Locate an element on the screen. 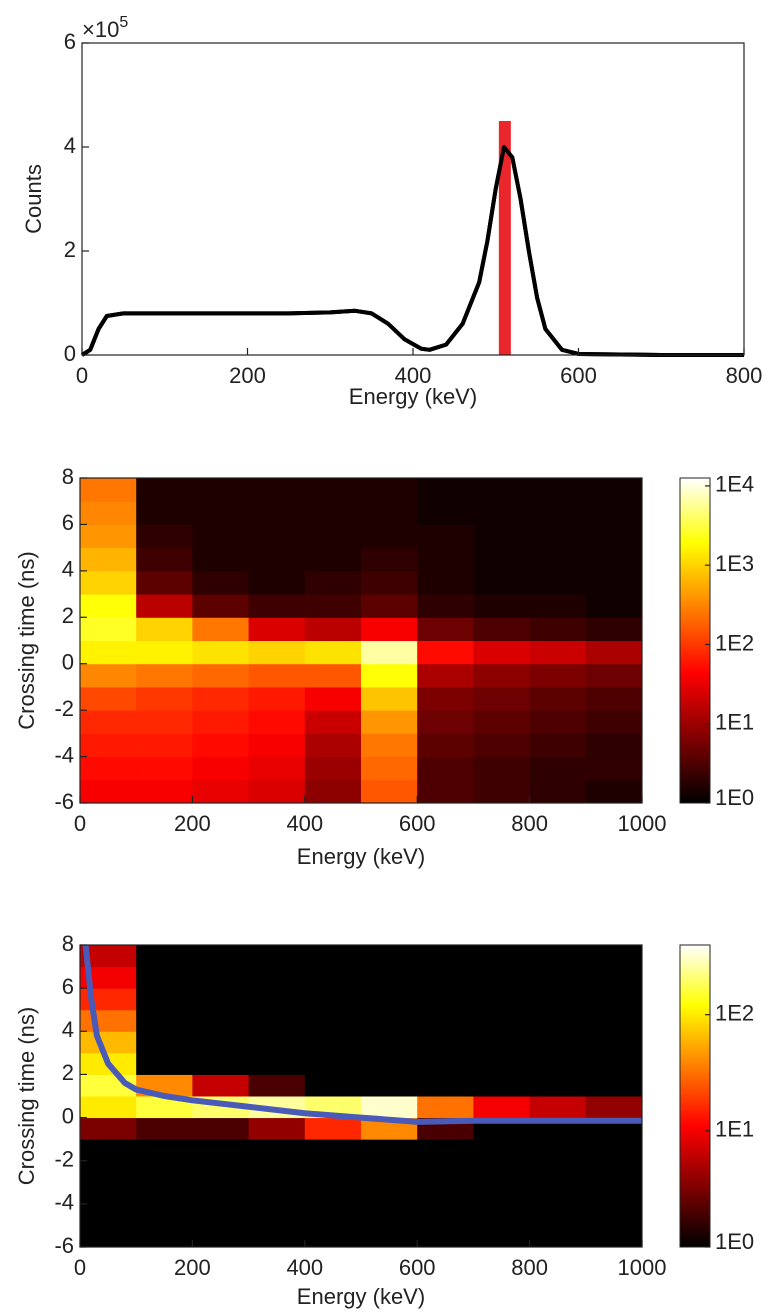  x-tick-label: 0 is located at coordinates (82, 375).